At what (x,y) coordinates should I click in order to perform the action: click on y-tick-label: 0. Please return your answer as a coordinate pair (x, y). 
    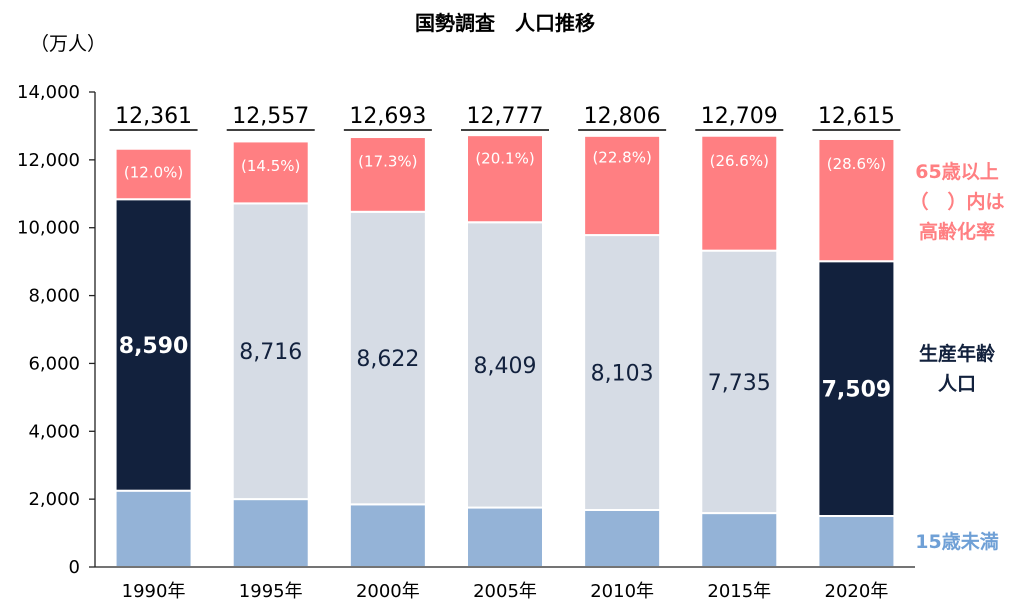
    Looking at the image, I should click on (74, 567).